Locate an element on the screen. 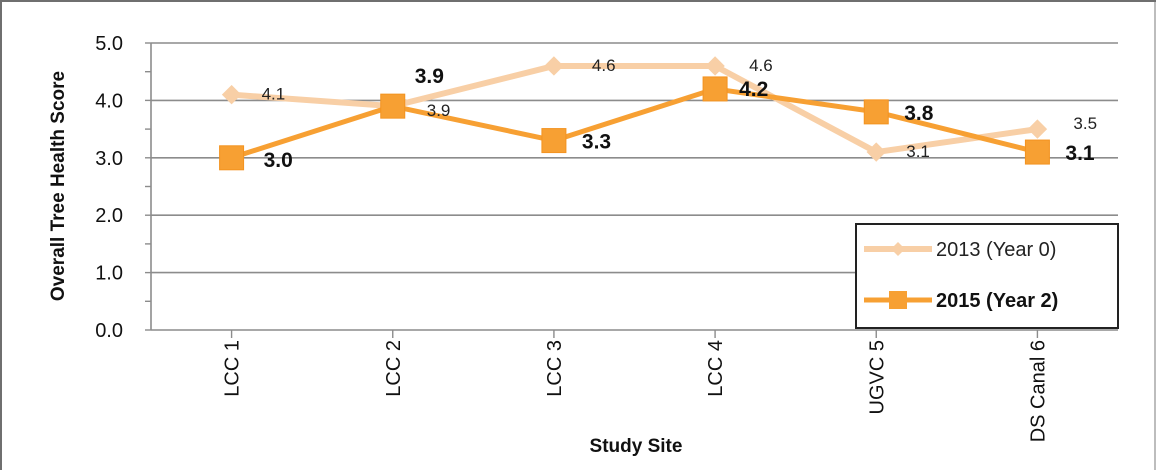  data-label-2015: 3.8 is located at coordinates (919, 113).